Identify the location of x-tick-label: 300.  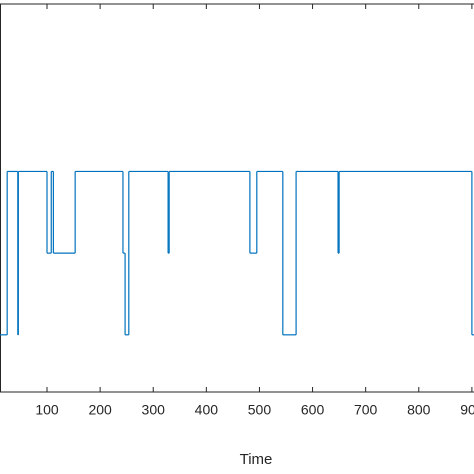
(154, 410).